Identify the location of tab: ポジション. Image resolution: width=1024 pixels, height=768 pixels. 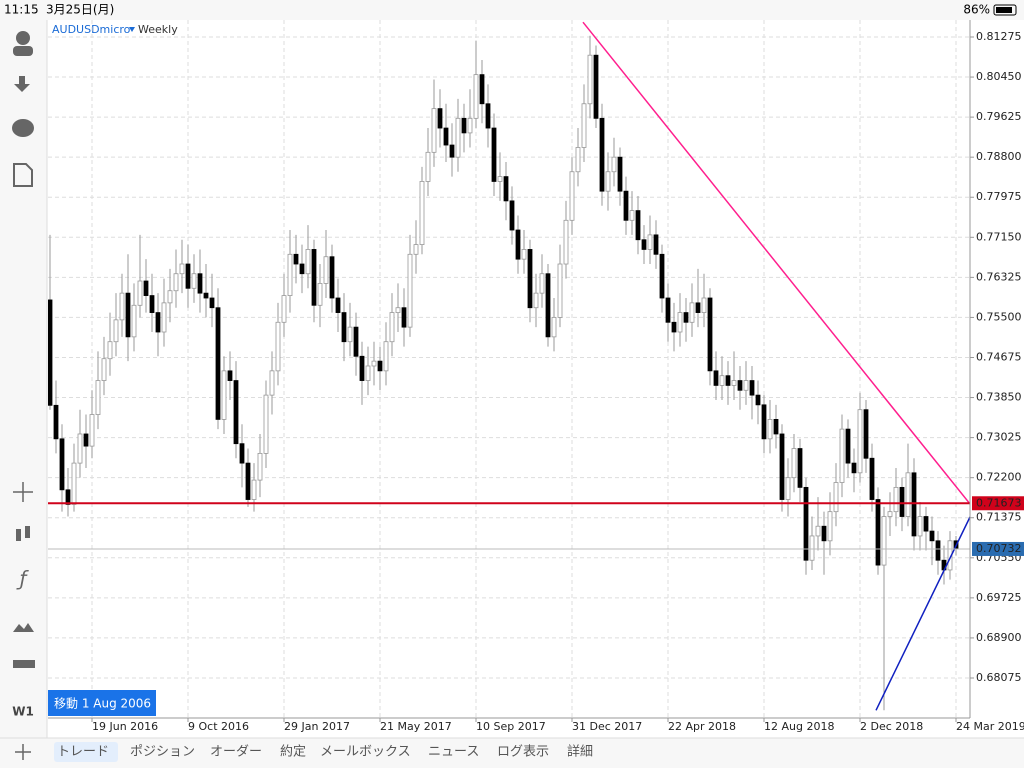
(162, 752).